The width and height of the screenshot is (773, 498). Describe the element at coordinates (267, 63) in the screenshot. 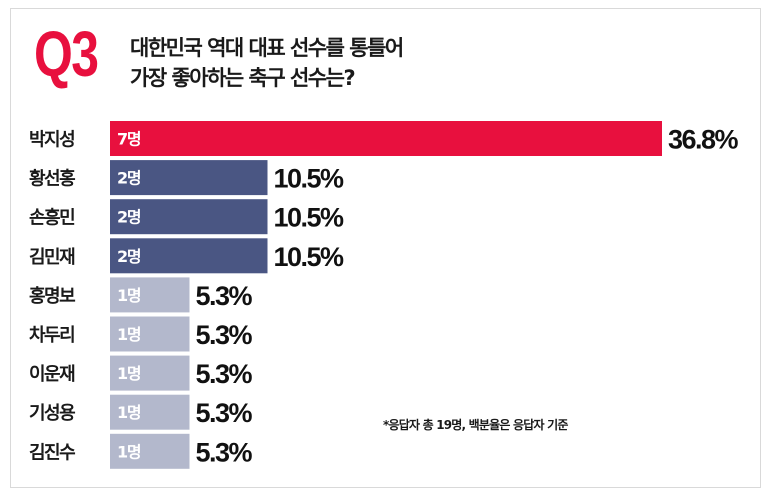

I see `question-title: 대한민국 역대 대표 선수를 통틀어 가장 좋아하는 축구 선수는?` at that location.